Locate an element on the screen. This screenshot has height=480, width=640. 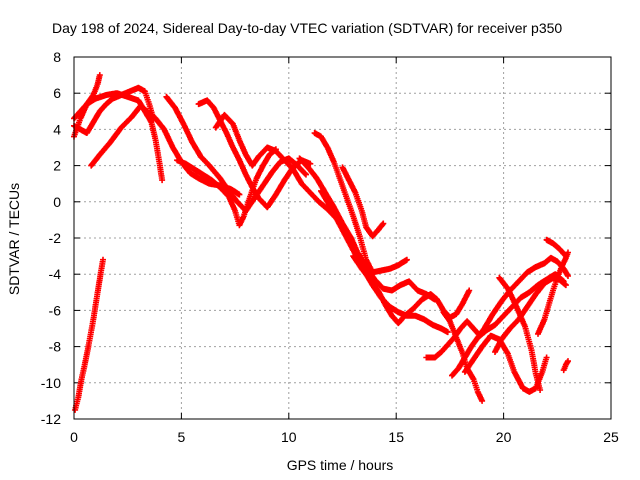
x-tick-label: 5 is located at coordinates (182, 437).